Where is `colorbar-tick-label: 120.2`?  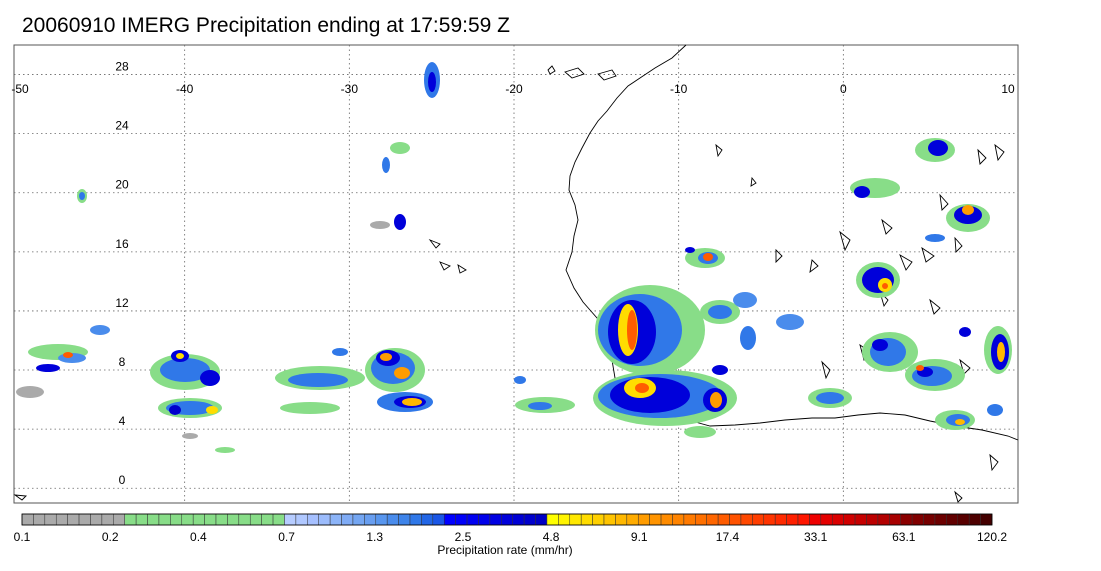 colorbar-tick-label: 120.2 is located at coordinates (992, 537).